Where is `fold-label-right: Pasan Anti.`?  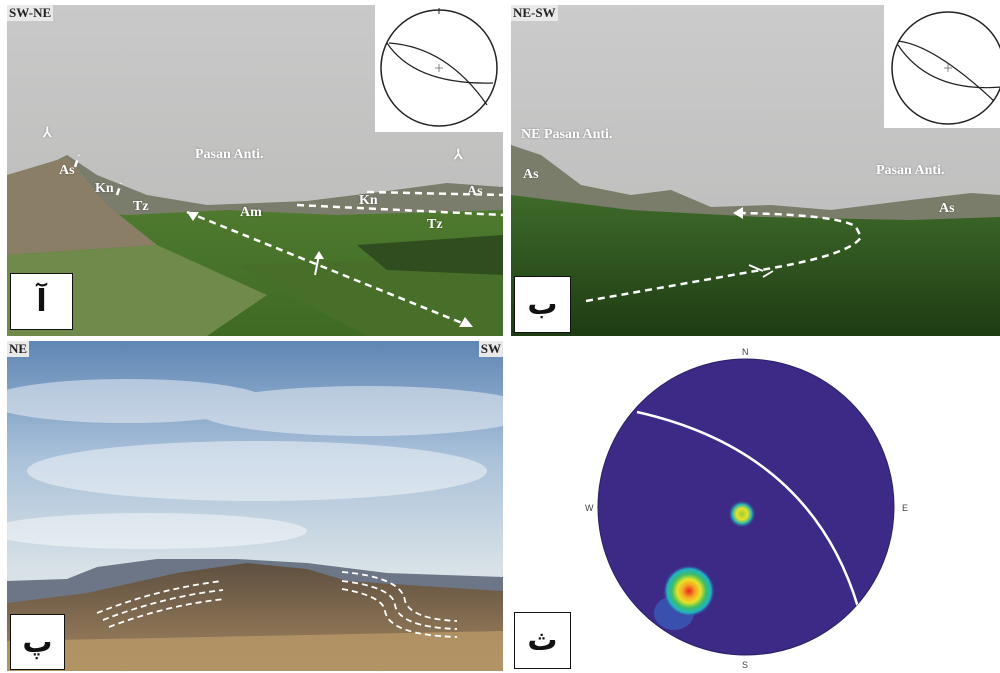
fold-label-right: Pasan Anti. is located at coordinates (910, 170).